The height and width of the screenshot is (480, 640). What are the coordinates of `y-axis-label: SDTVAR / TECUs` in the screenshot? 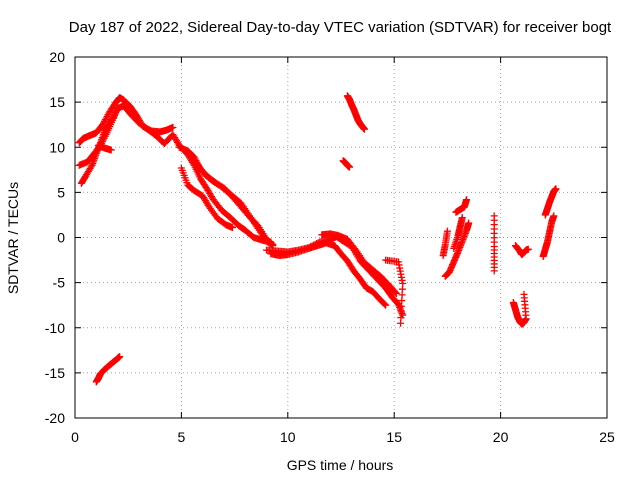 It's located at (13, 238).